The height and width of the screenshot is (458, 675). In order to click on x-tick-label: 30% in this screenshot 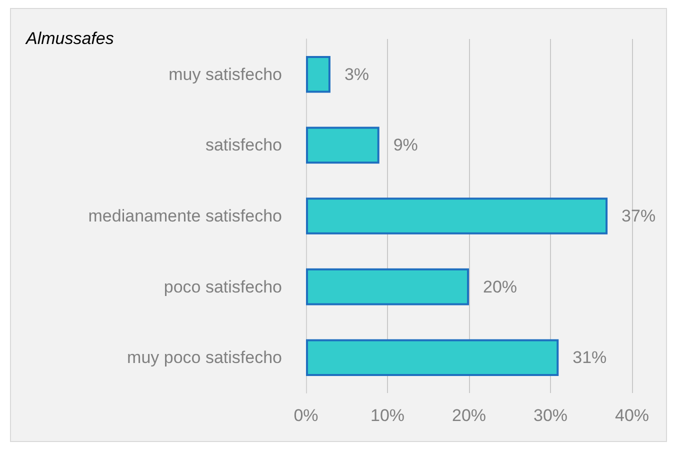, I will do `click(550, 415)`.